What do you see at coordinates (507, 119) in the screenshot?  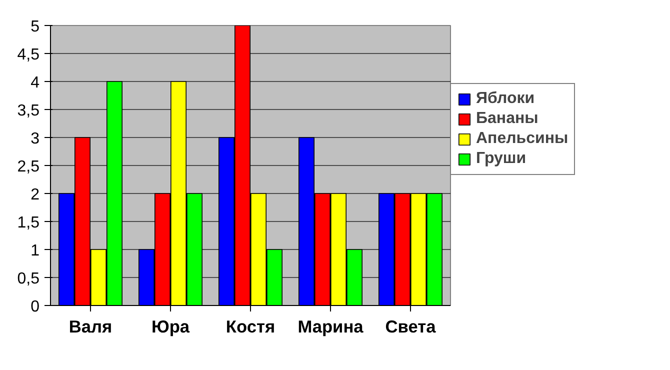 I see `legend-label: Бананы` at bounding box center [507, 119].